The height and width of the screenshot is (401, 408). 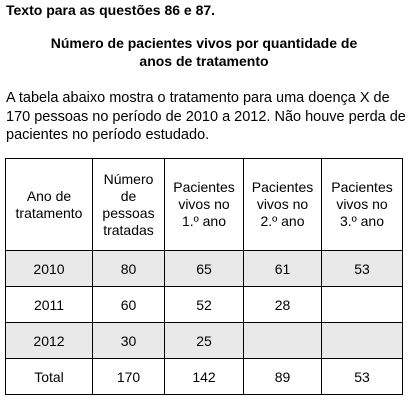 I want to click on header-text: 1.º ano, so click(x=204, y=221).